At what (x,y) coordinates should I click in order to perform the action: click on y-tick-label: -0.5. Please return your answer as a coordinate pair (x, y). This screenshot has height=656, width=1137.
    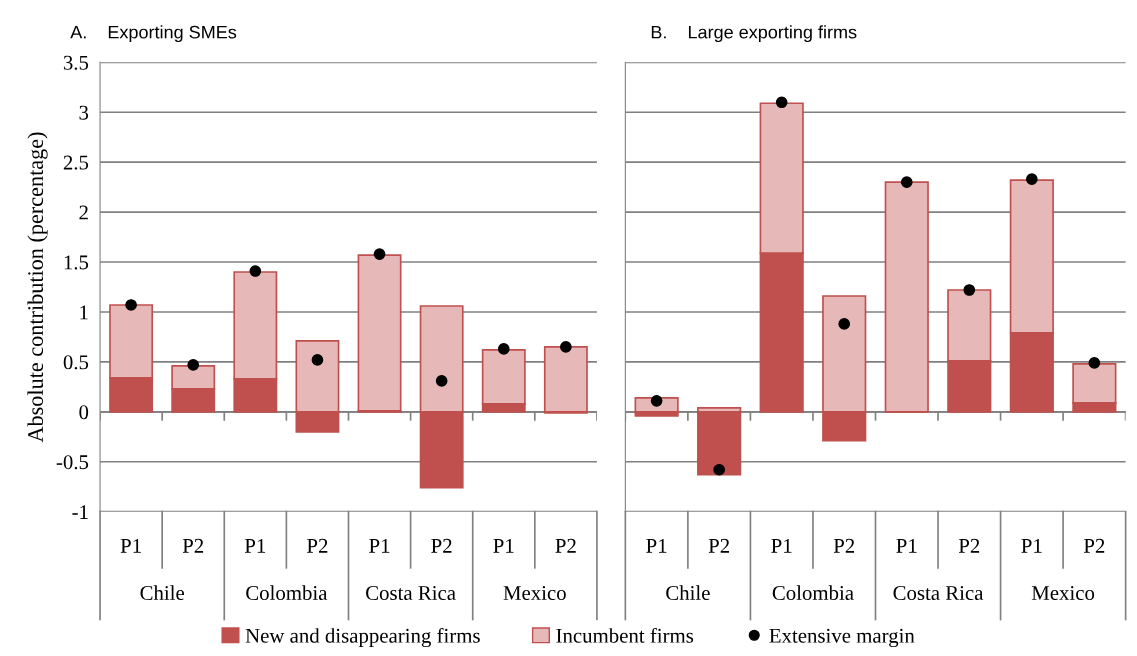
    Looking at the image, I should click on (72, 462).